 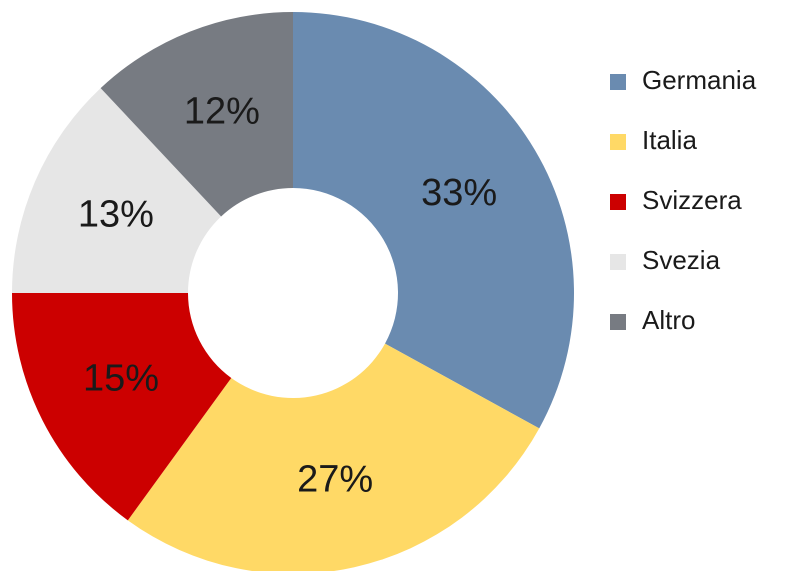 I want to click on legend-label: Svizzera, so click(x=692, y=200).